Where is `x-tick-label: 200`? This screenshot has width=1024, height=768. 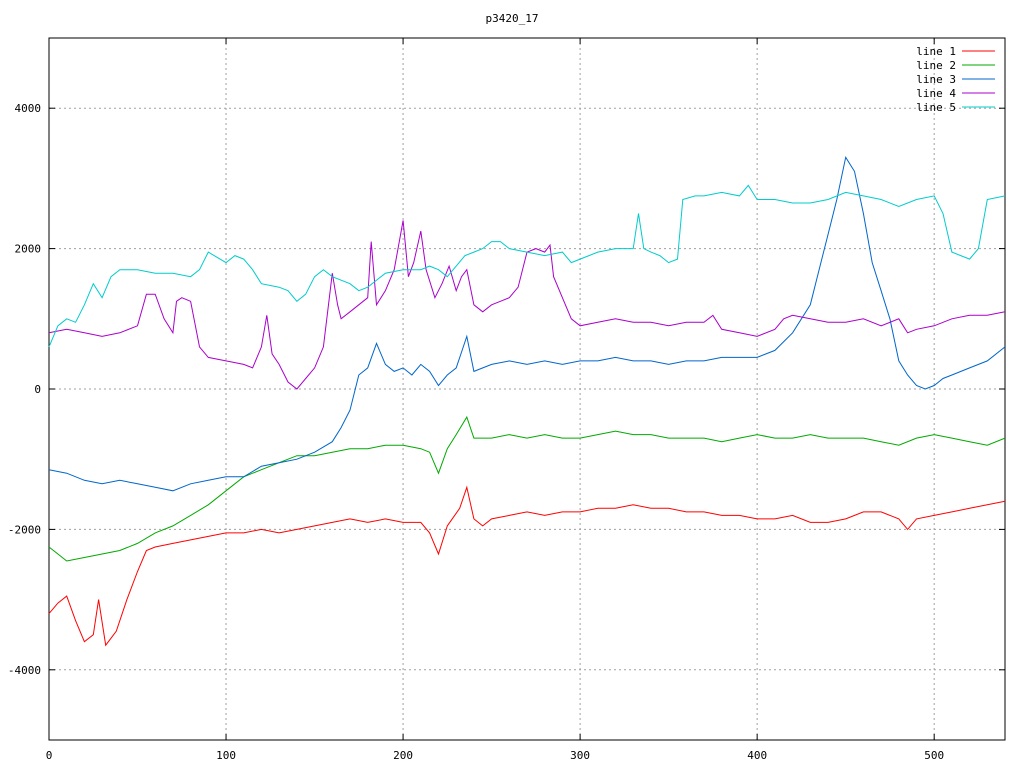 x-tick-label: 200 is located at coordinates (403, 755).